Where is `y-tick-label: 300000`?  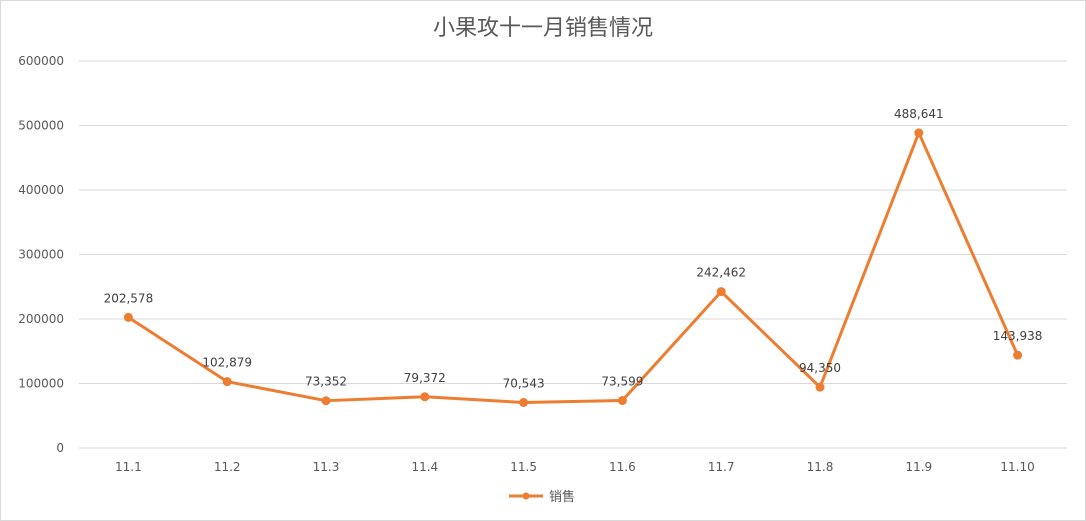 y-tick-label: 300000 is located at coordinates (41, 255).